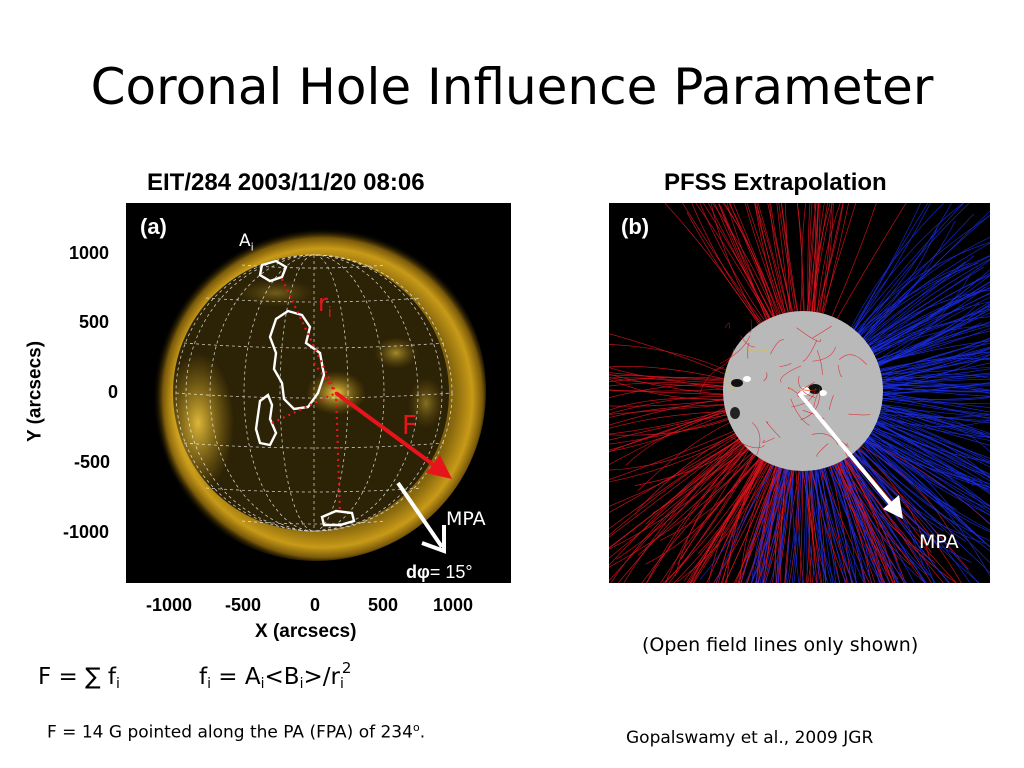 This screenshot has width=1024, height=768. Describe the element at coordinates (750, 738) in the screenshot. I see `citation: Gopalswamy et al., 2009 JGR` at that location.